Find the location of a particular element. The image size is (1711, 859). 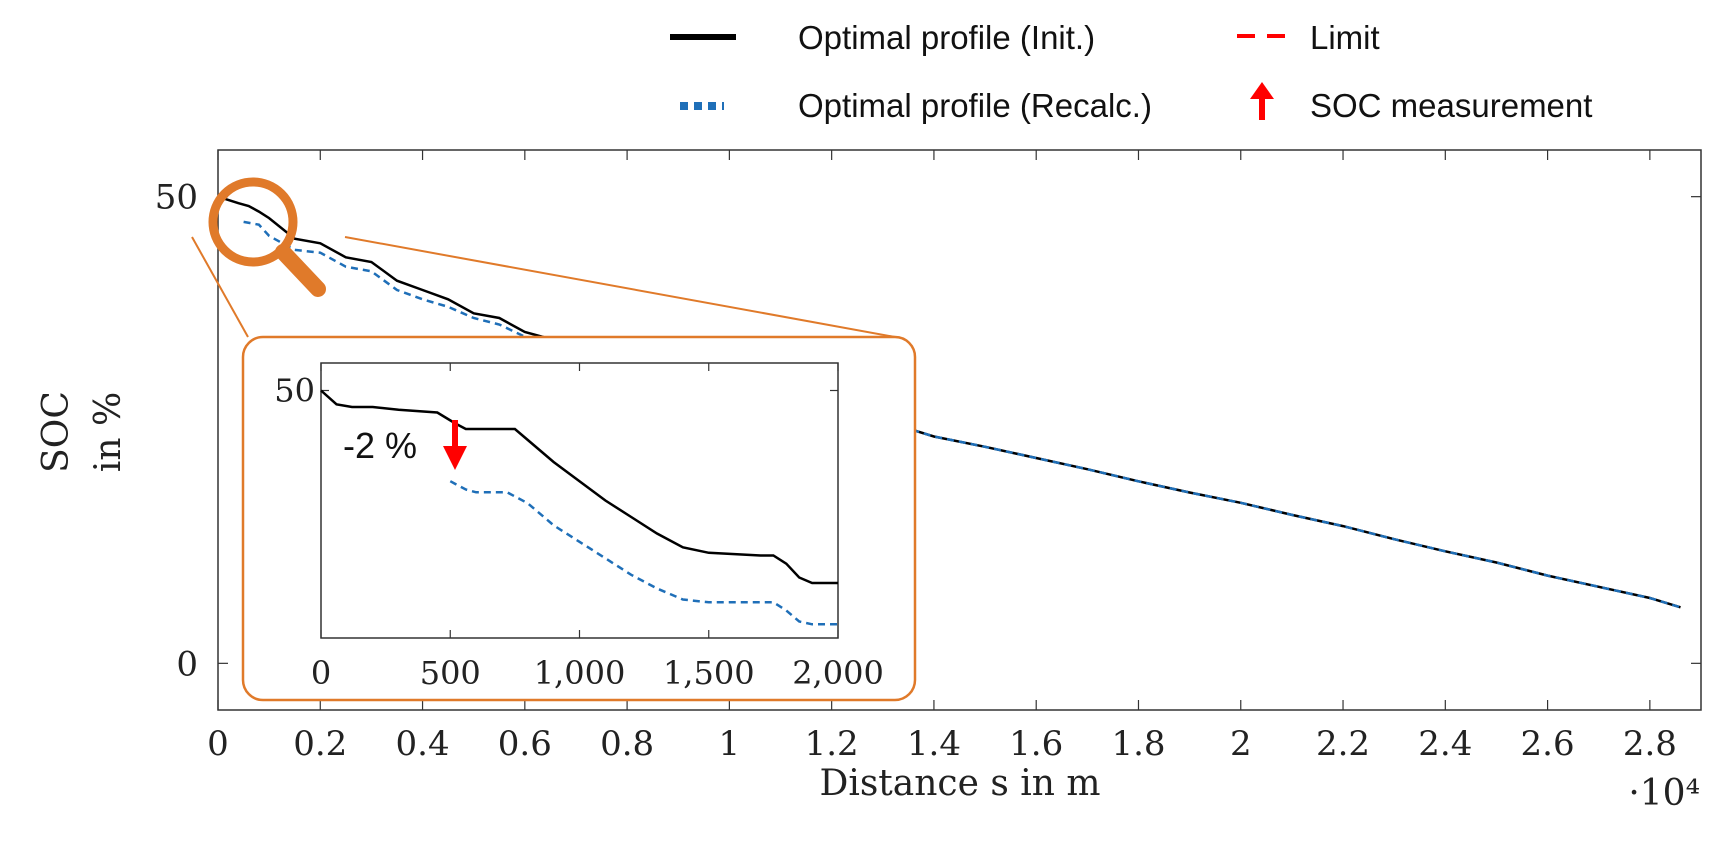

legend-label-recalc: Optimal profile (Recalc.) is located at coordinates (975, 105).